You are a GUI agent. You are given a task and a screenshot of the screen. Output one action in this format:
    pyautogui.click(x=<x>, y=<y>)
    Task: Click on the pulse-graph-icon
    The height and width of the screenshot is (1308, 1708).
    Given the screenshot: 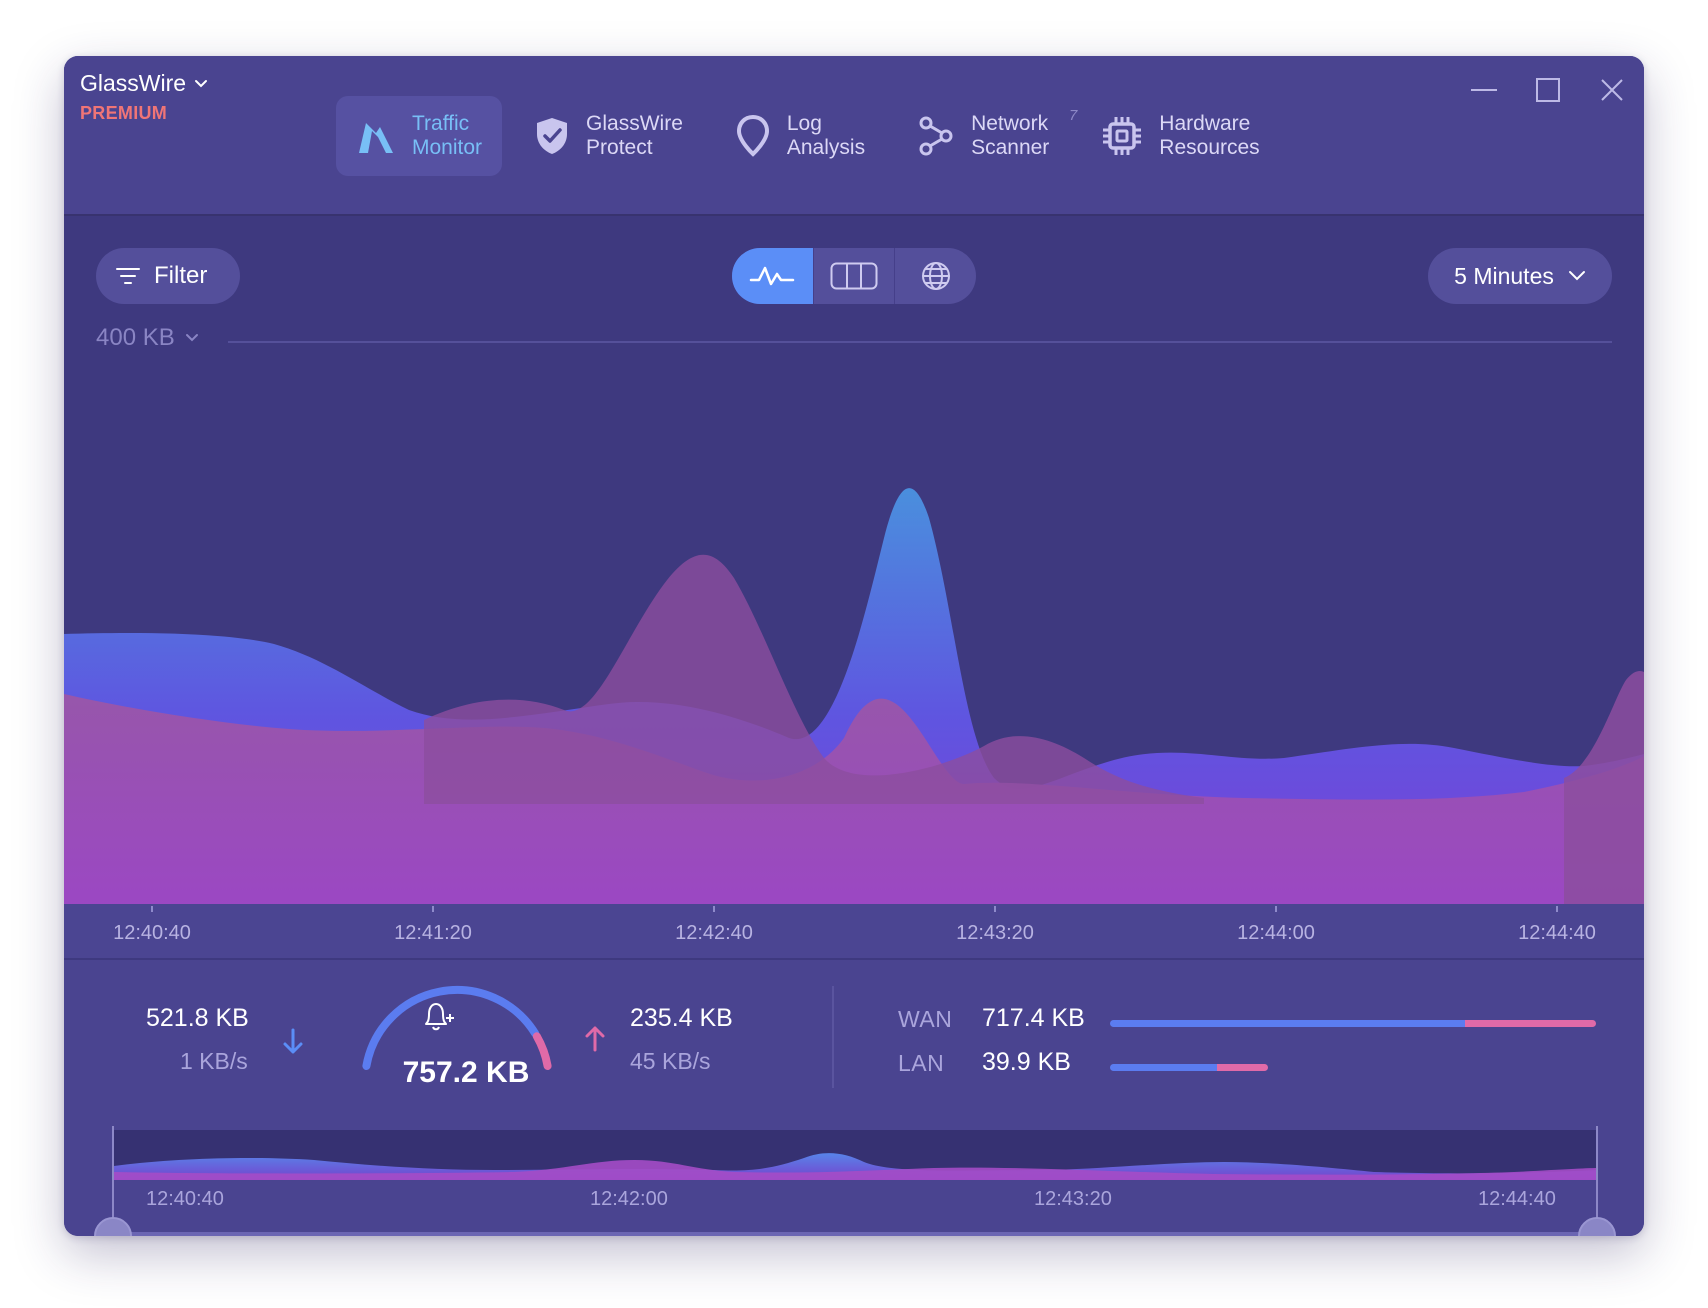 What is the action you would take?
    pyautogui.click(x=772, y=276)
    